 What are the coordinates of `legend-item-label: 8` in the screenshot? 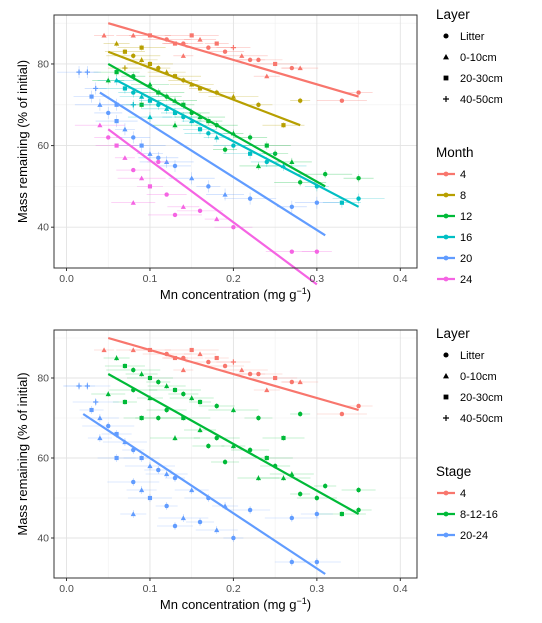 It's located at (463, 196).